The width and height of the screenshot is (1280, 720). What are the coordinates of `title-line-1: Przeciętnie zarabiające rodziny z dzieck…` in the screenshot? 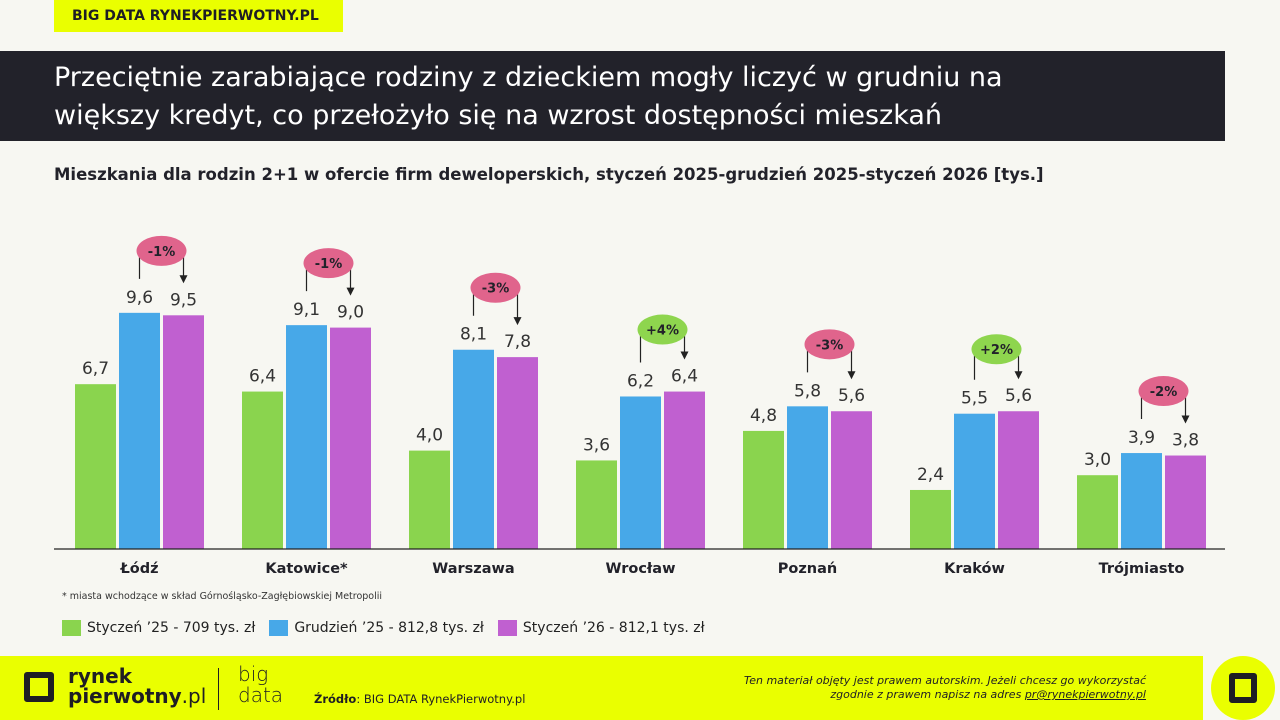 It's located at (528, 77).